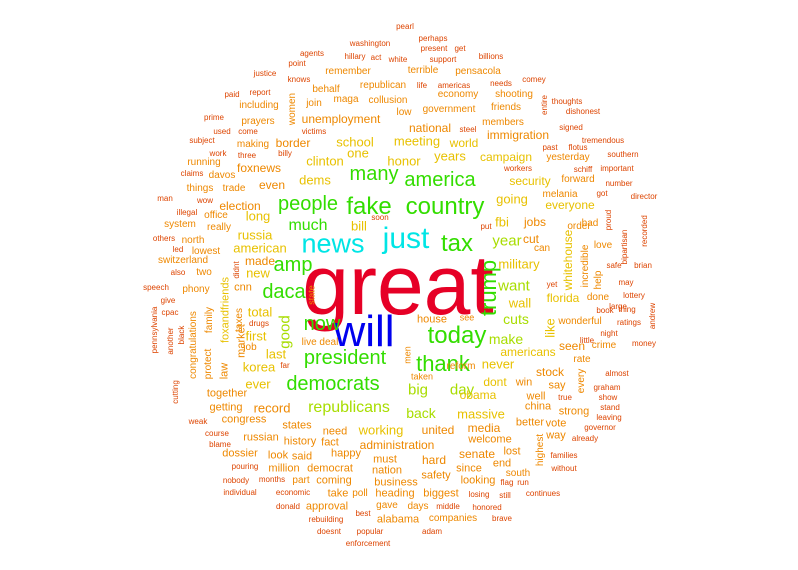 The width and height of the screenshot is (798, 570). What do you see at coordinates (571, 127) in the screenshot?
I see `cloud-word-signed: signed` at bounding box center [571, 127].